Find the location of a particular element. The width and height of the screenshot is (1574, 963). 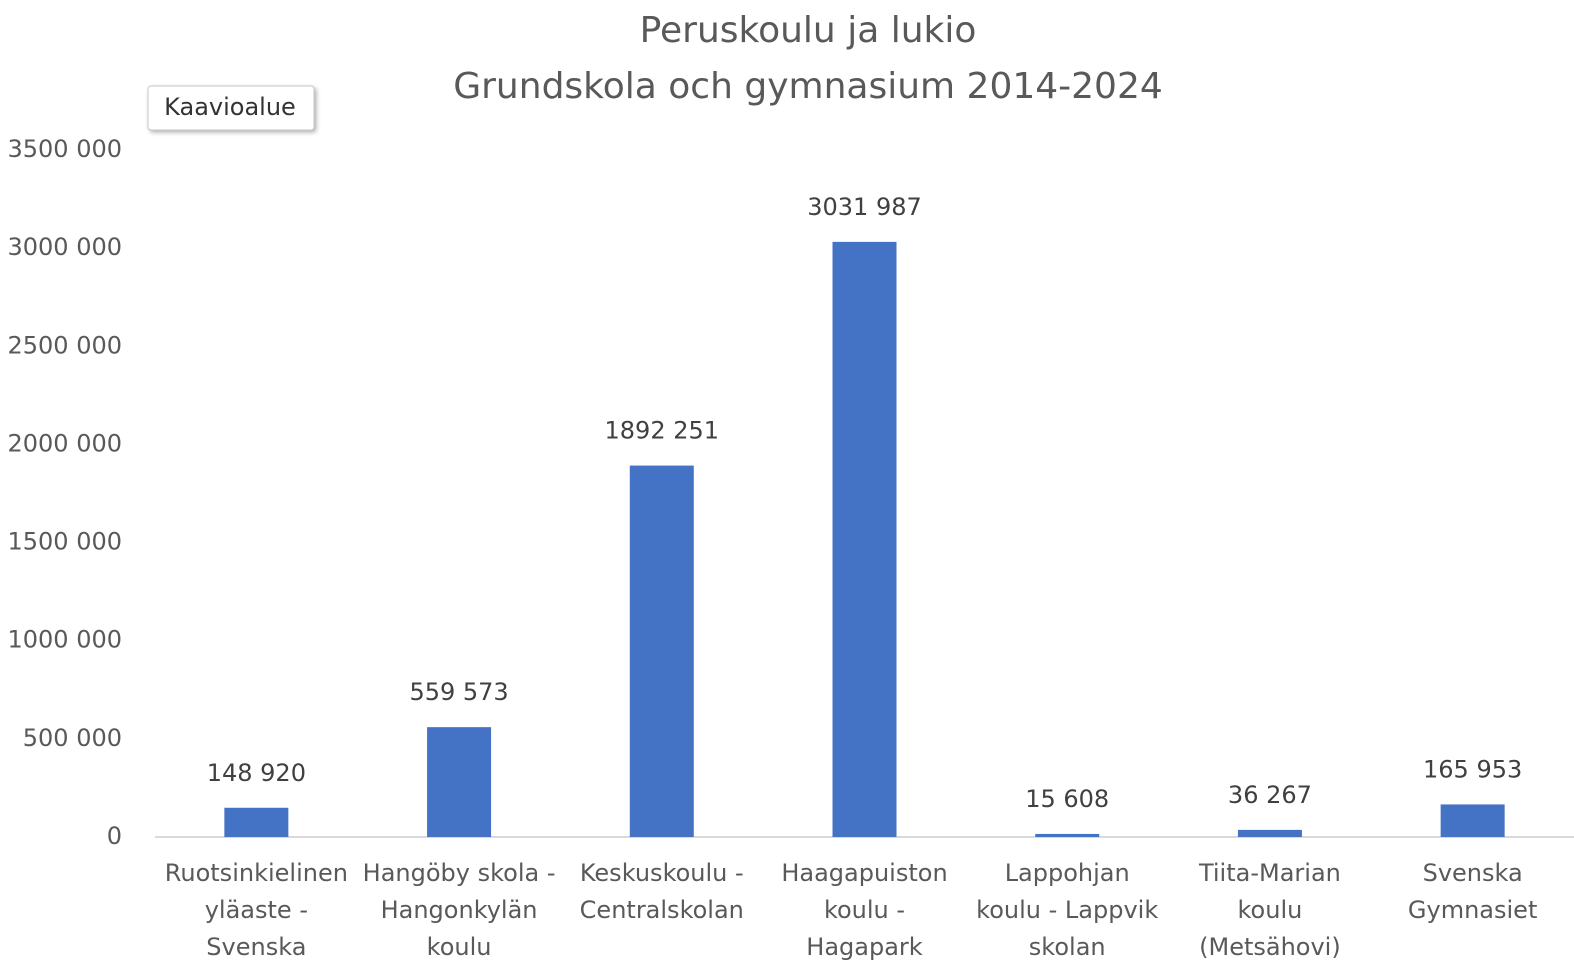

value-label: 559 573 is located at coordinates (458, 692).